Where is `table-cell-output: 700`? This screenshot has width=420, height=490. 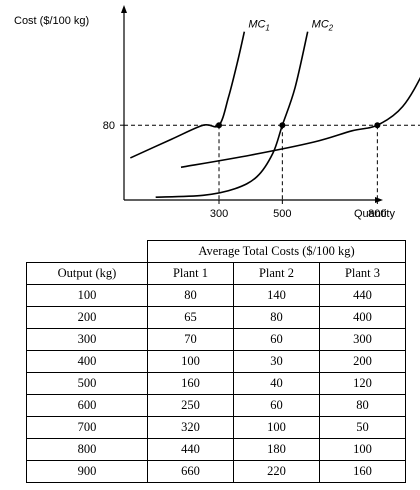
table-cell-output: 700 is located at coordinates (87, 427).